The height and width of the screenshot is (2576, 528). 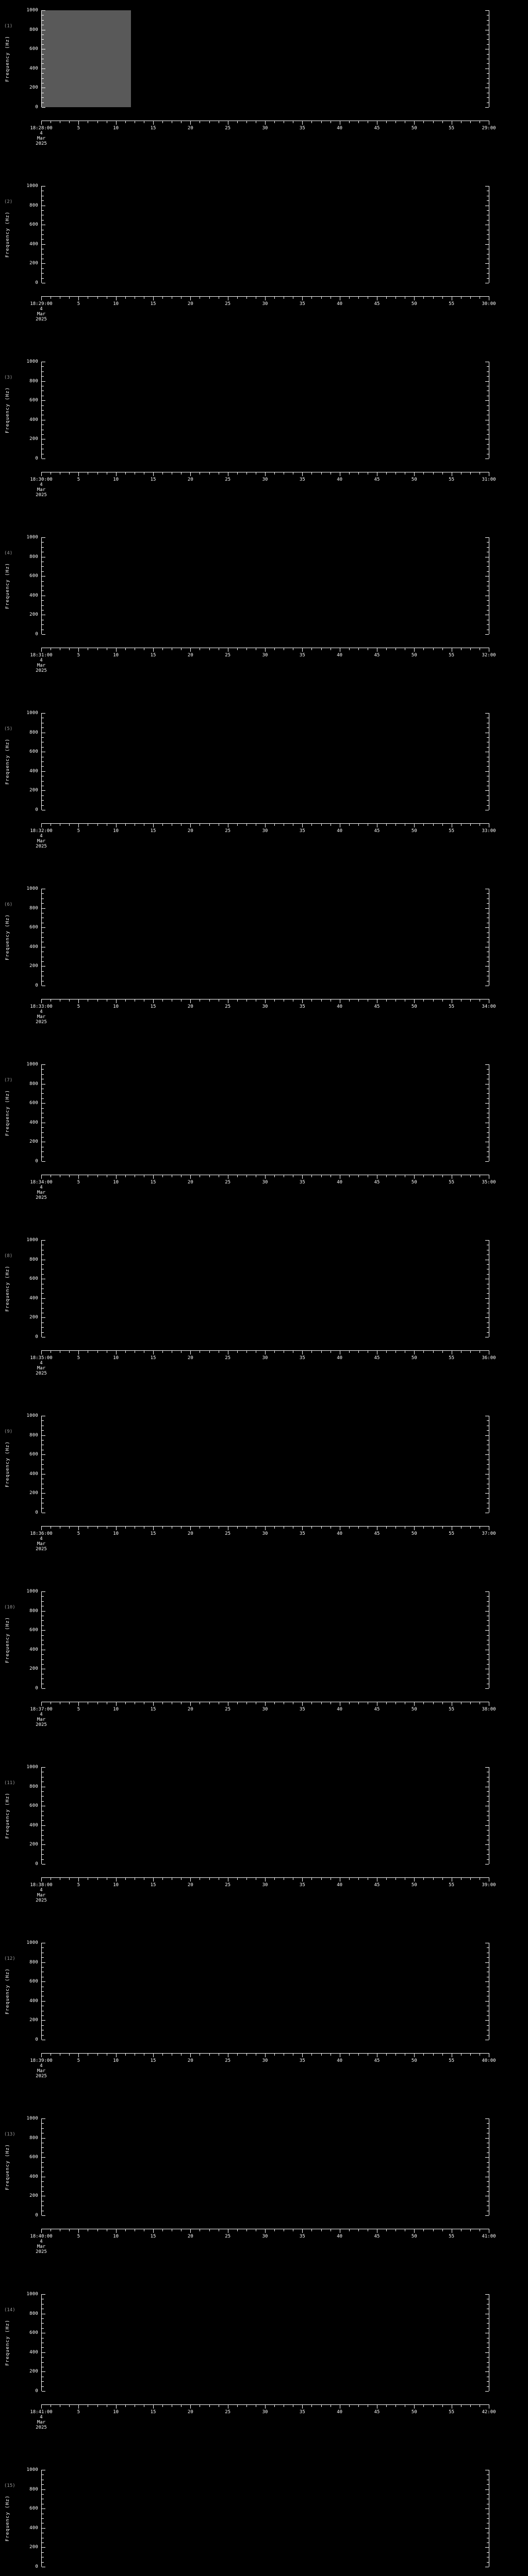 What do you see at coordinates (32, 361) in the screenshot?
I see `y-tick-label: 1000` at bounding box center [32, 361].